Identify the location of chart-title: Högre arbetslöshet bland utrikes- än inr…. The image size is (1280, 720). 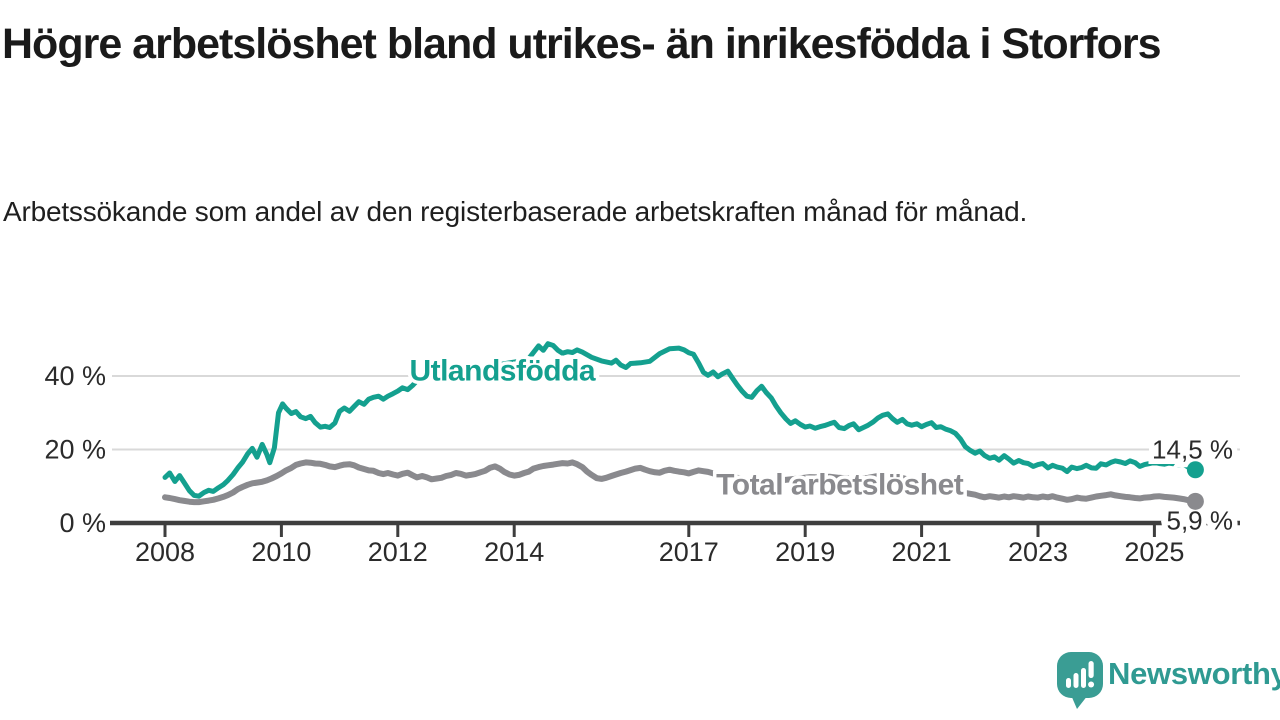
(582, 44).